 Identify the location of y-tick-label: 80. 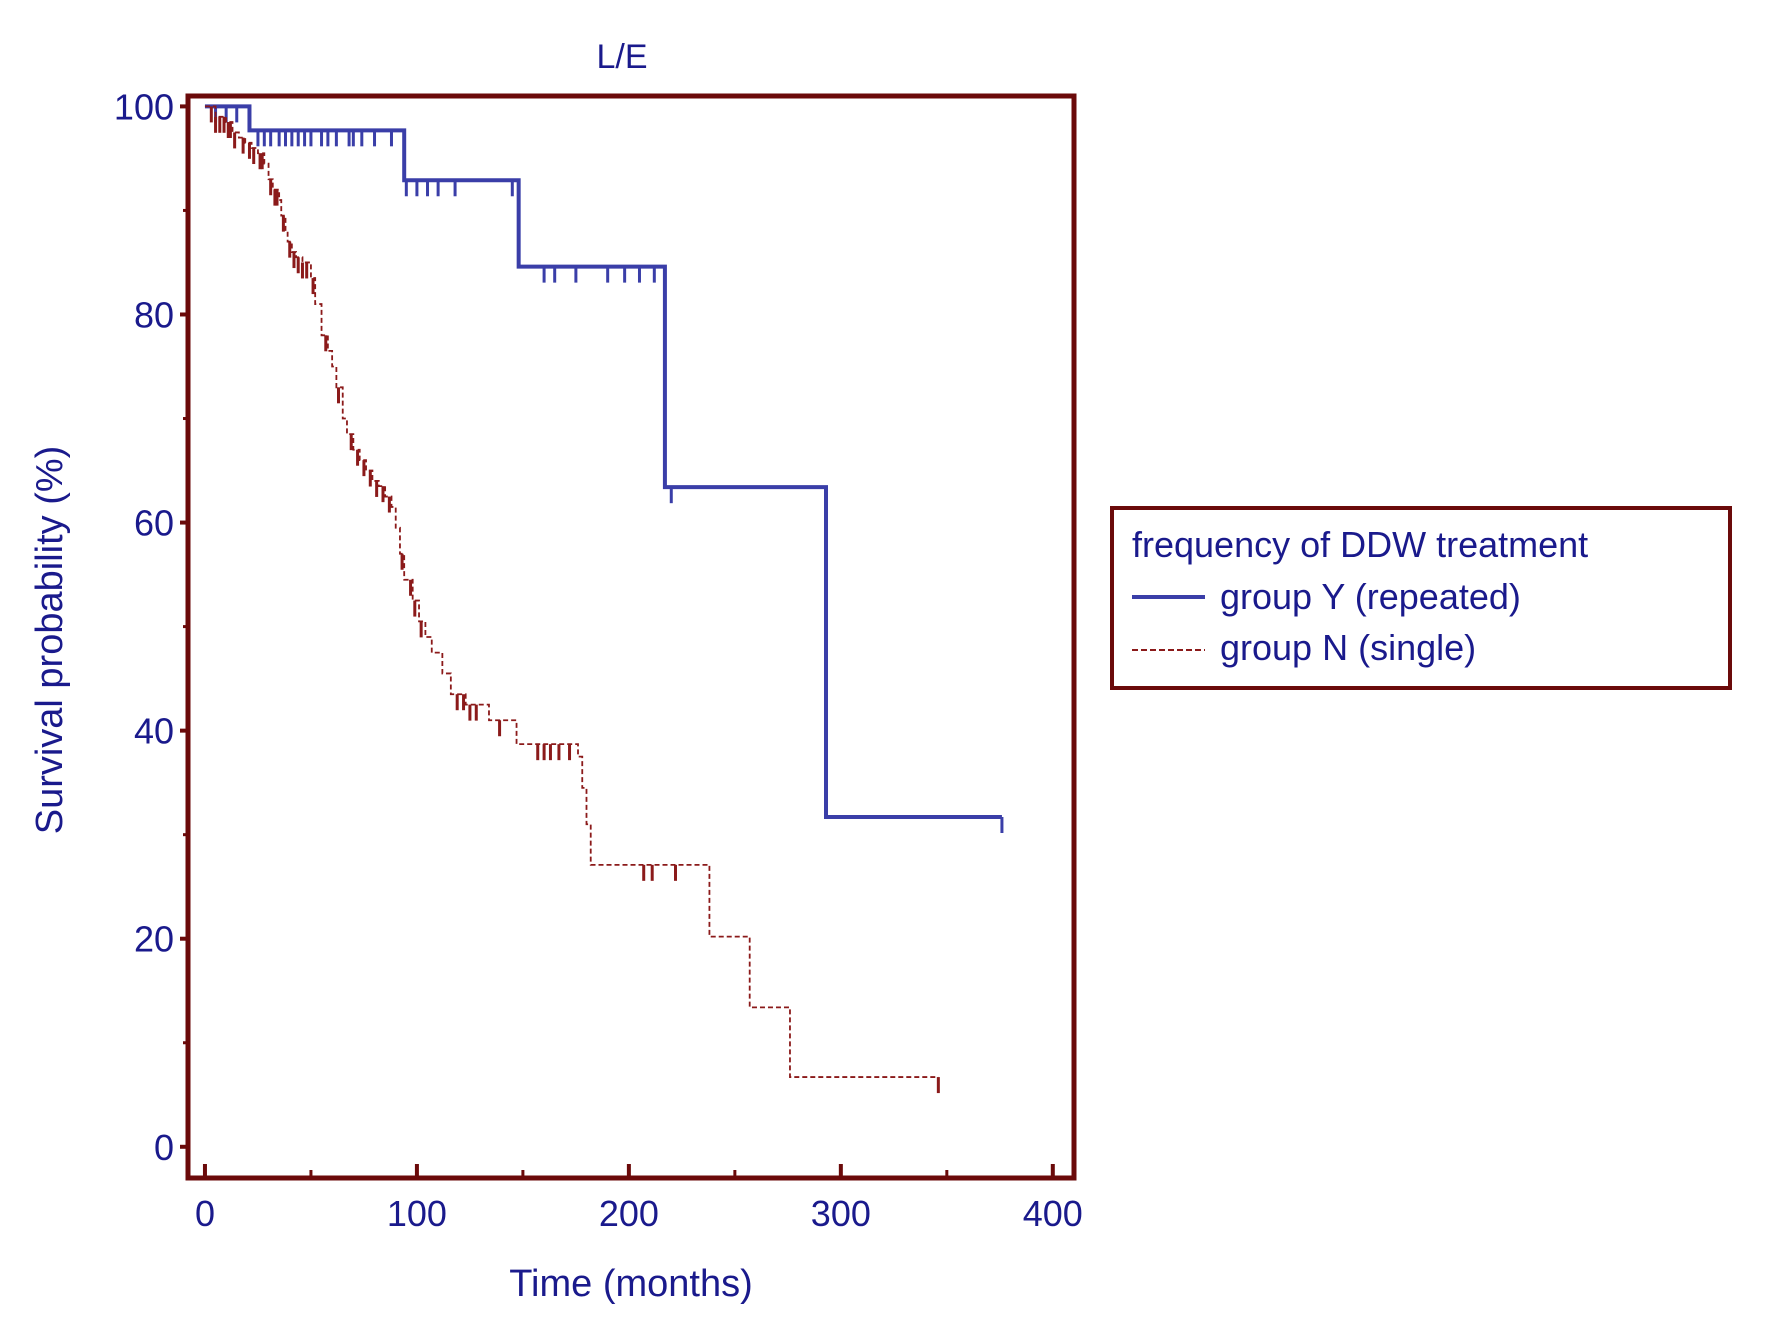
(154, 314).